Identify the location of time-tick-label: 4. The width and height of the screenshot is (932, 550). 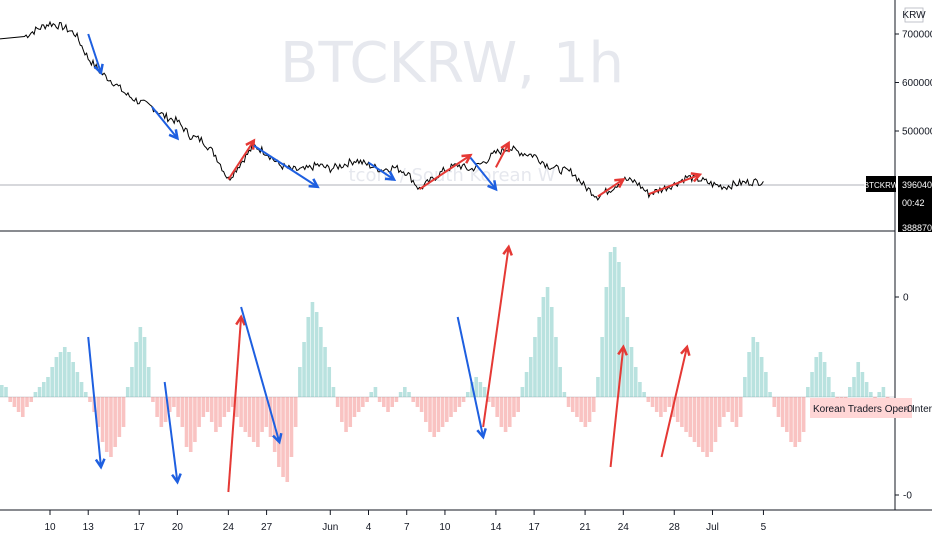
(369, 527).